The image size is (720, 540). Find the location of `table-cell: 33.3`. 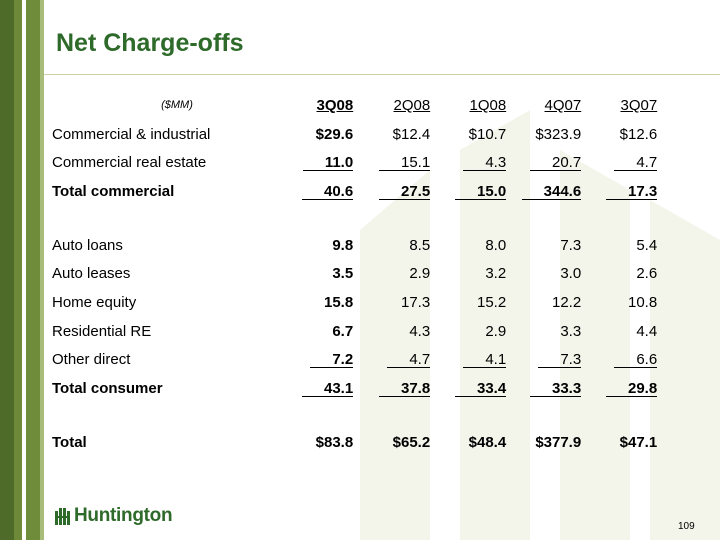

table-cell: 33.3 is located at coordinates (544, 388).